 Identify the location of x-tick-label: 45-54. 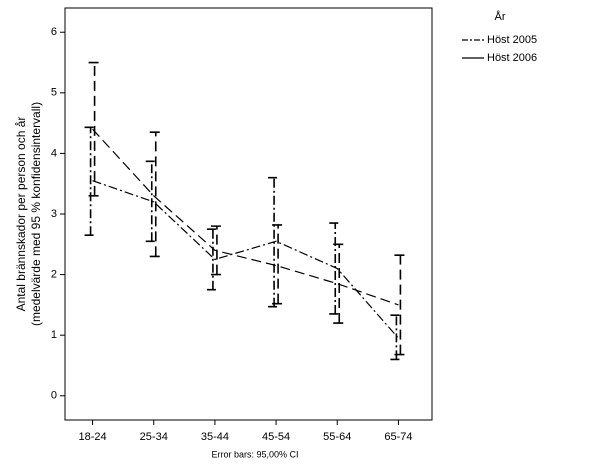
(276, 437).